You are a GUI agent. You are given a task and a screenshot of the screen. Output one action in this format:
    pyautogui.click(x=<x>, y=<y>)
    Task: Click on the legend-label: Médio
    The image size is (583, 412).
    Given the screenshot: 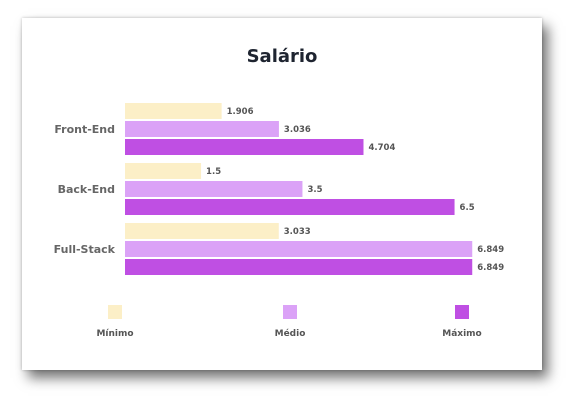 What is the action you would take?
    pyautogui.click(x=290, y=333)
    